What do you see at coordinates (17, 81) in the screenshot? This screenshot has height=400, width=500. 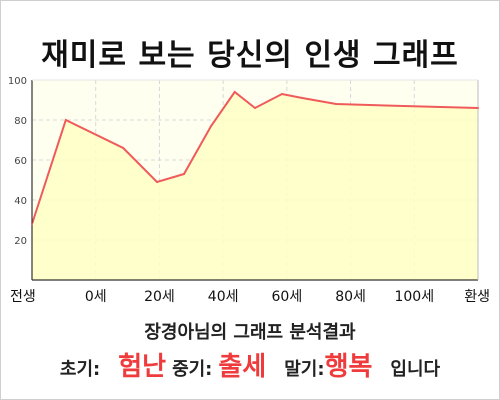 I see `y-tick-label: 100` at bounding box center [17, 81].